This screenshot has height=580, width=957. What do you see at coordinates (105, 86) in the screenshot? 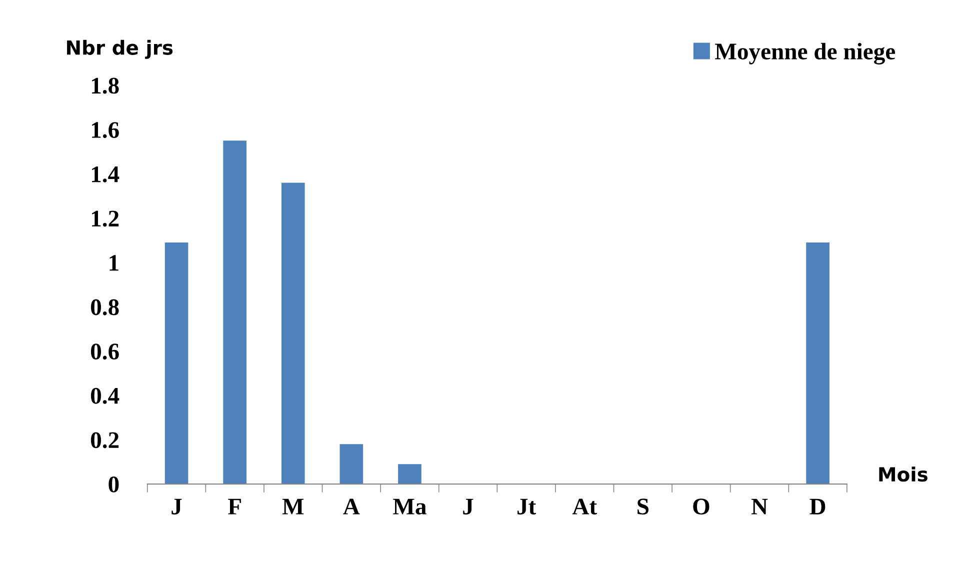
I see `y-tick-label: 1.8` at bounding box center [105, 86].